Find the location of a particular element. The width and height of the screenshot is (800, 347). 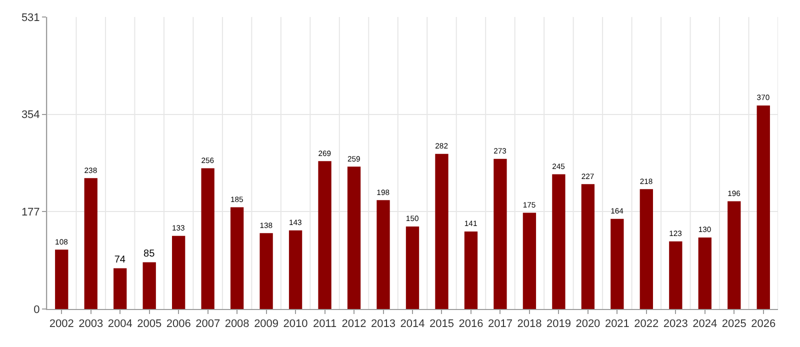

y-tick-label: 354 is located at coordinates (30, 115).